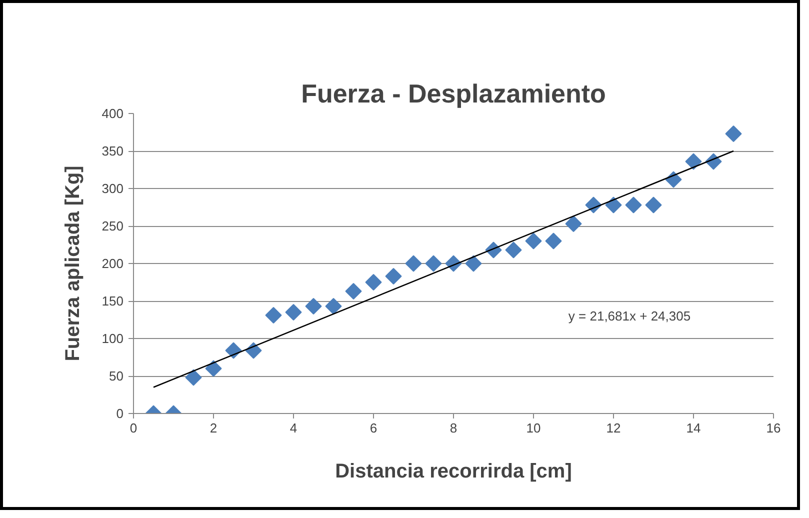 This screenshot has width=809, height=518. Describe the element at coordinates (374, 428) in the screenshot. I see `x-tick-label: 6` at that location.